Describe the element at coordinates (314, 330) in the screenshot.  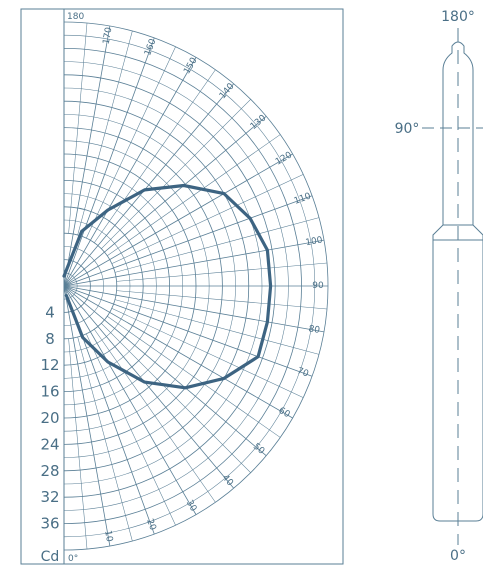
I see `angle-tick-label: 80` at that location.